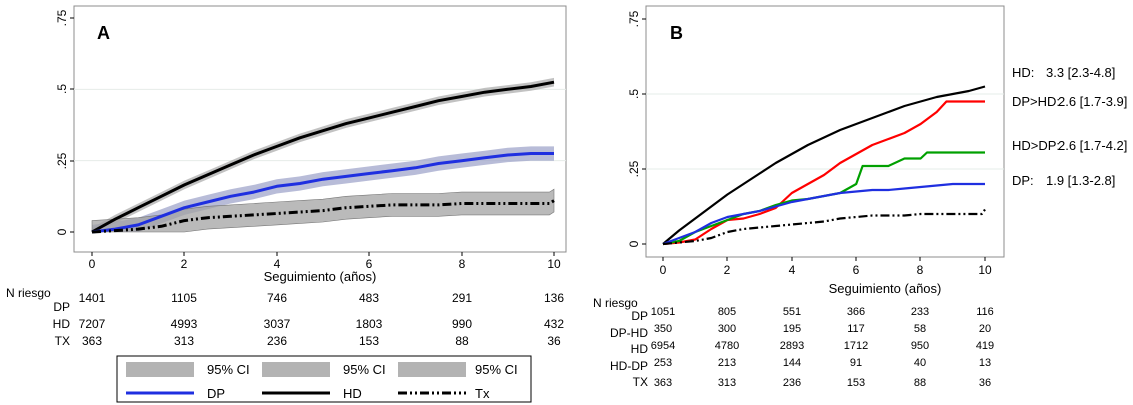  I want to click on risk-cell: 300, so click(727, 329).